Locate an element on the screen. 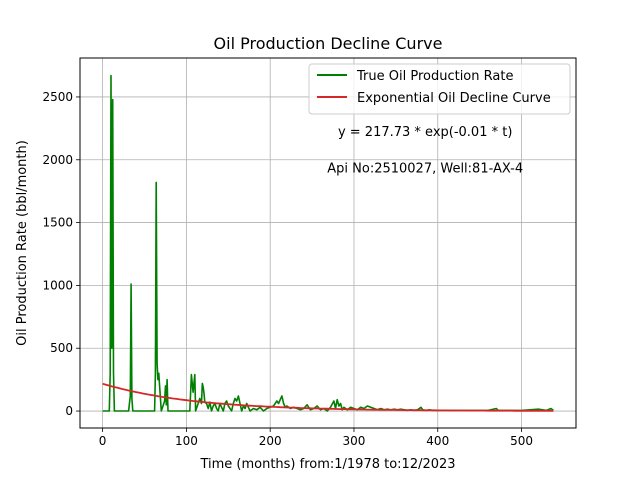 The image size is (640, 480). x-tick-label: 0 is located at coordinates (103, 441).